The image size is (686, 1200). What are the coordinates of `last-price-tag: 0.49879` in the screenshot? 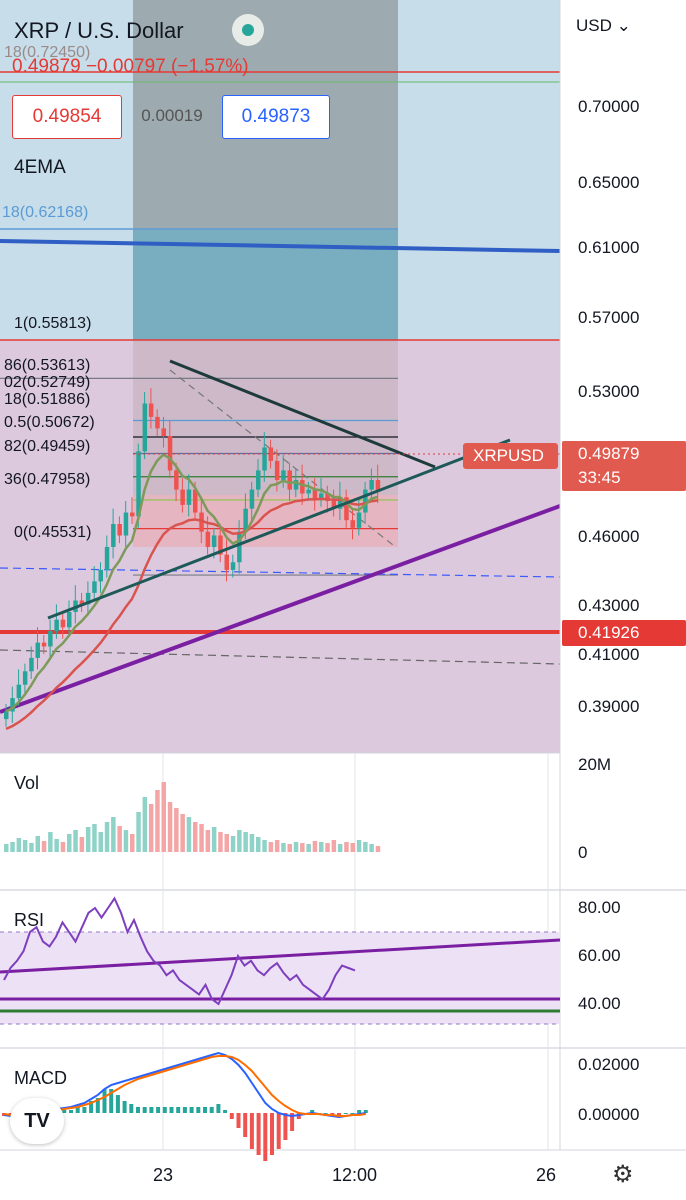 It's located at (609, 453).